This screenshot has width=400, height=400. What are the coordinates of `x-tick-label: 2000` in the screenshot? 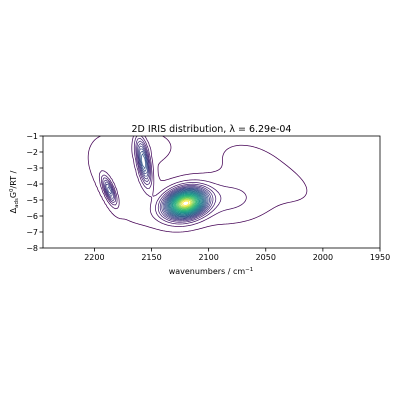 It's located at (323, 257).